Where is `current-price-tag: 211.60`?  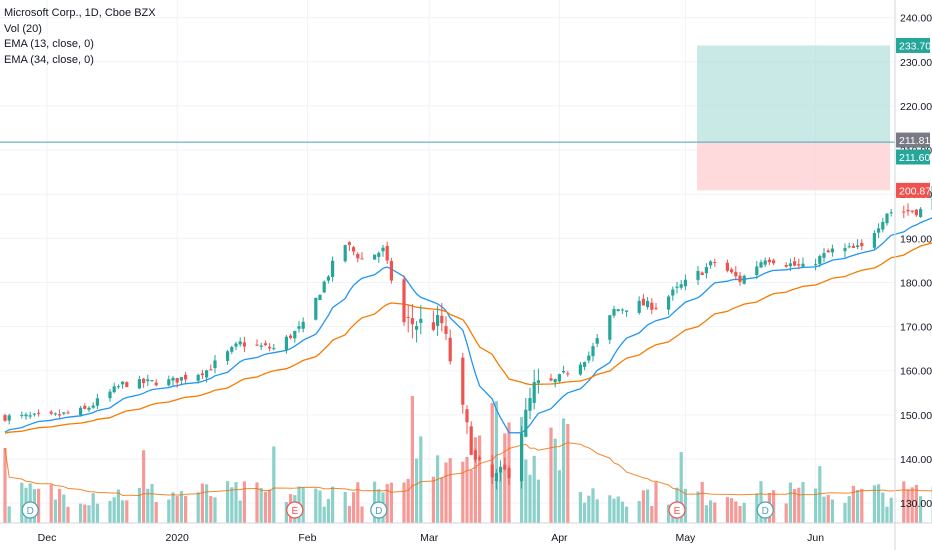
current-price-tag: 211.60 is located at coordinates (913, 157).